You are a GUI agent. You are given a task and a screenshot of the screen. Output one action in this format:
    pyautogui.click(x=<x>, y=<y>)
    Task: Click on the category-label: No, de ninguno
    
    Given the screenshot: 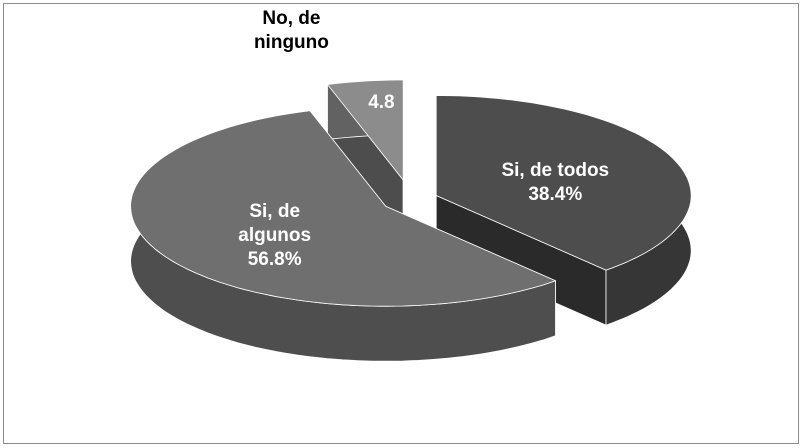 What is the action you would take?
    pyautogui.click(x=291, y=30)
    